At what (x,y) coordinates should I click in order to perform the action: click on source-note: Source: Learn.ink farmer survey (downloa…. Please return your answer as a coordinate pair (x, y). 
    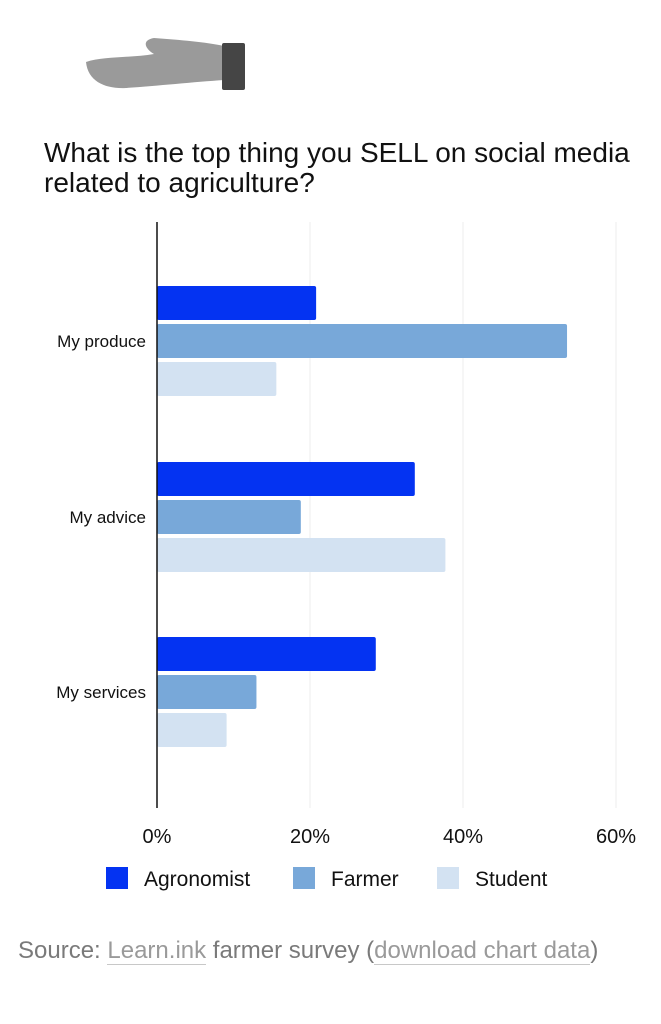
    Looking at the image, I should click on (333, 951).